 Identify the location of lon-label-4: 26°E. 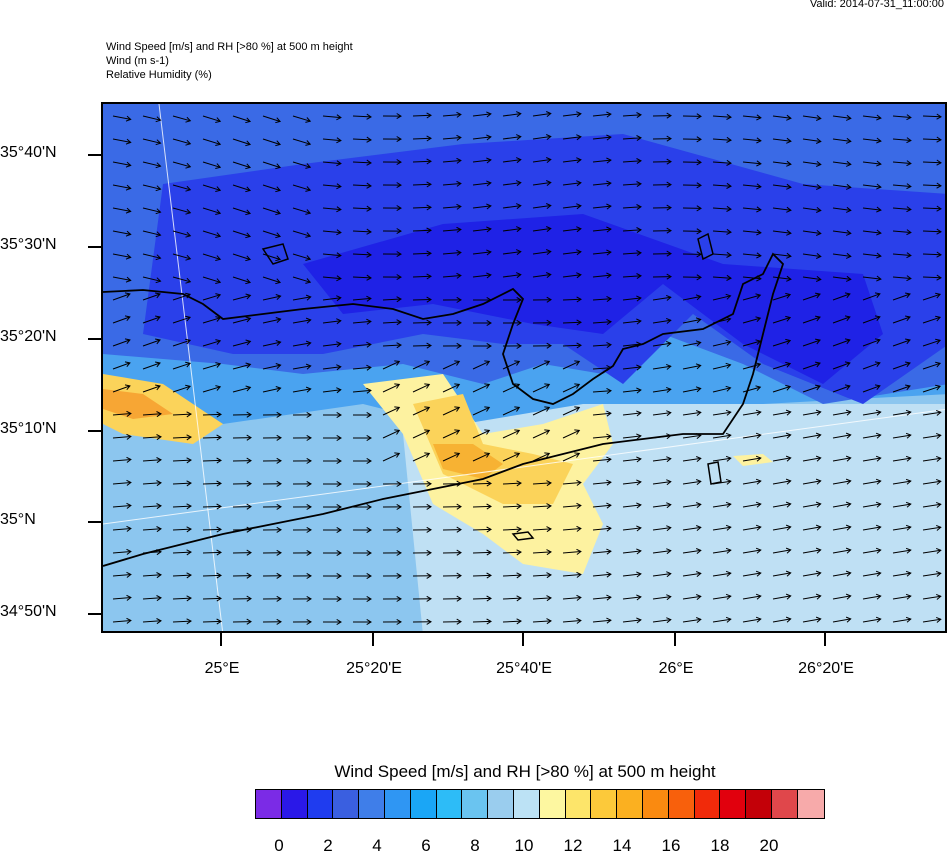
(676, 669).